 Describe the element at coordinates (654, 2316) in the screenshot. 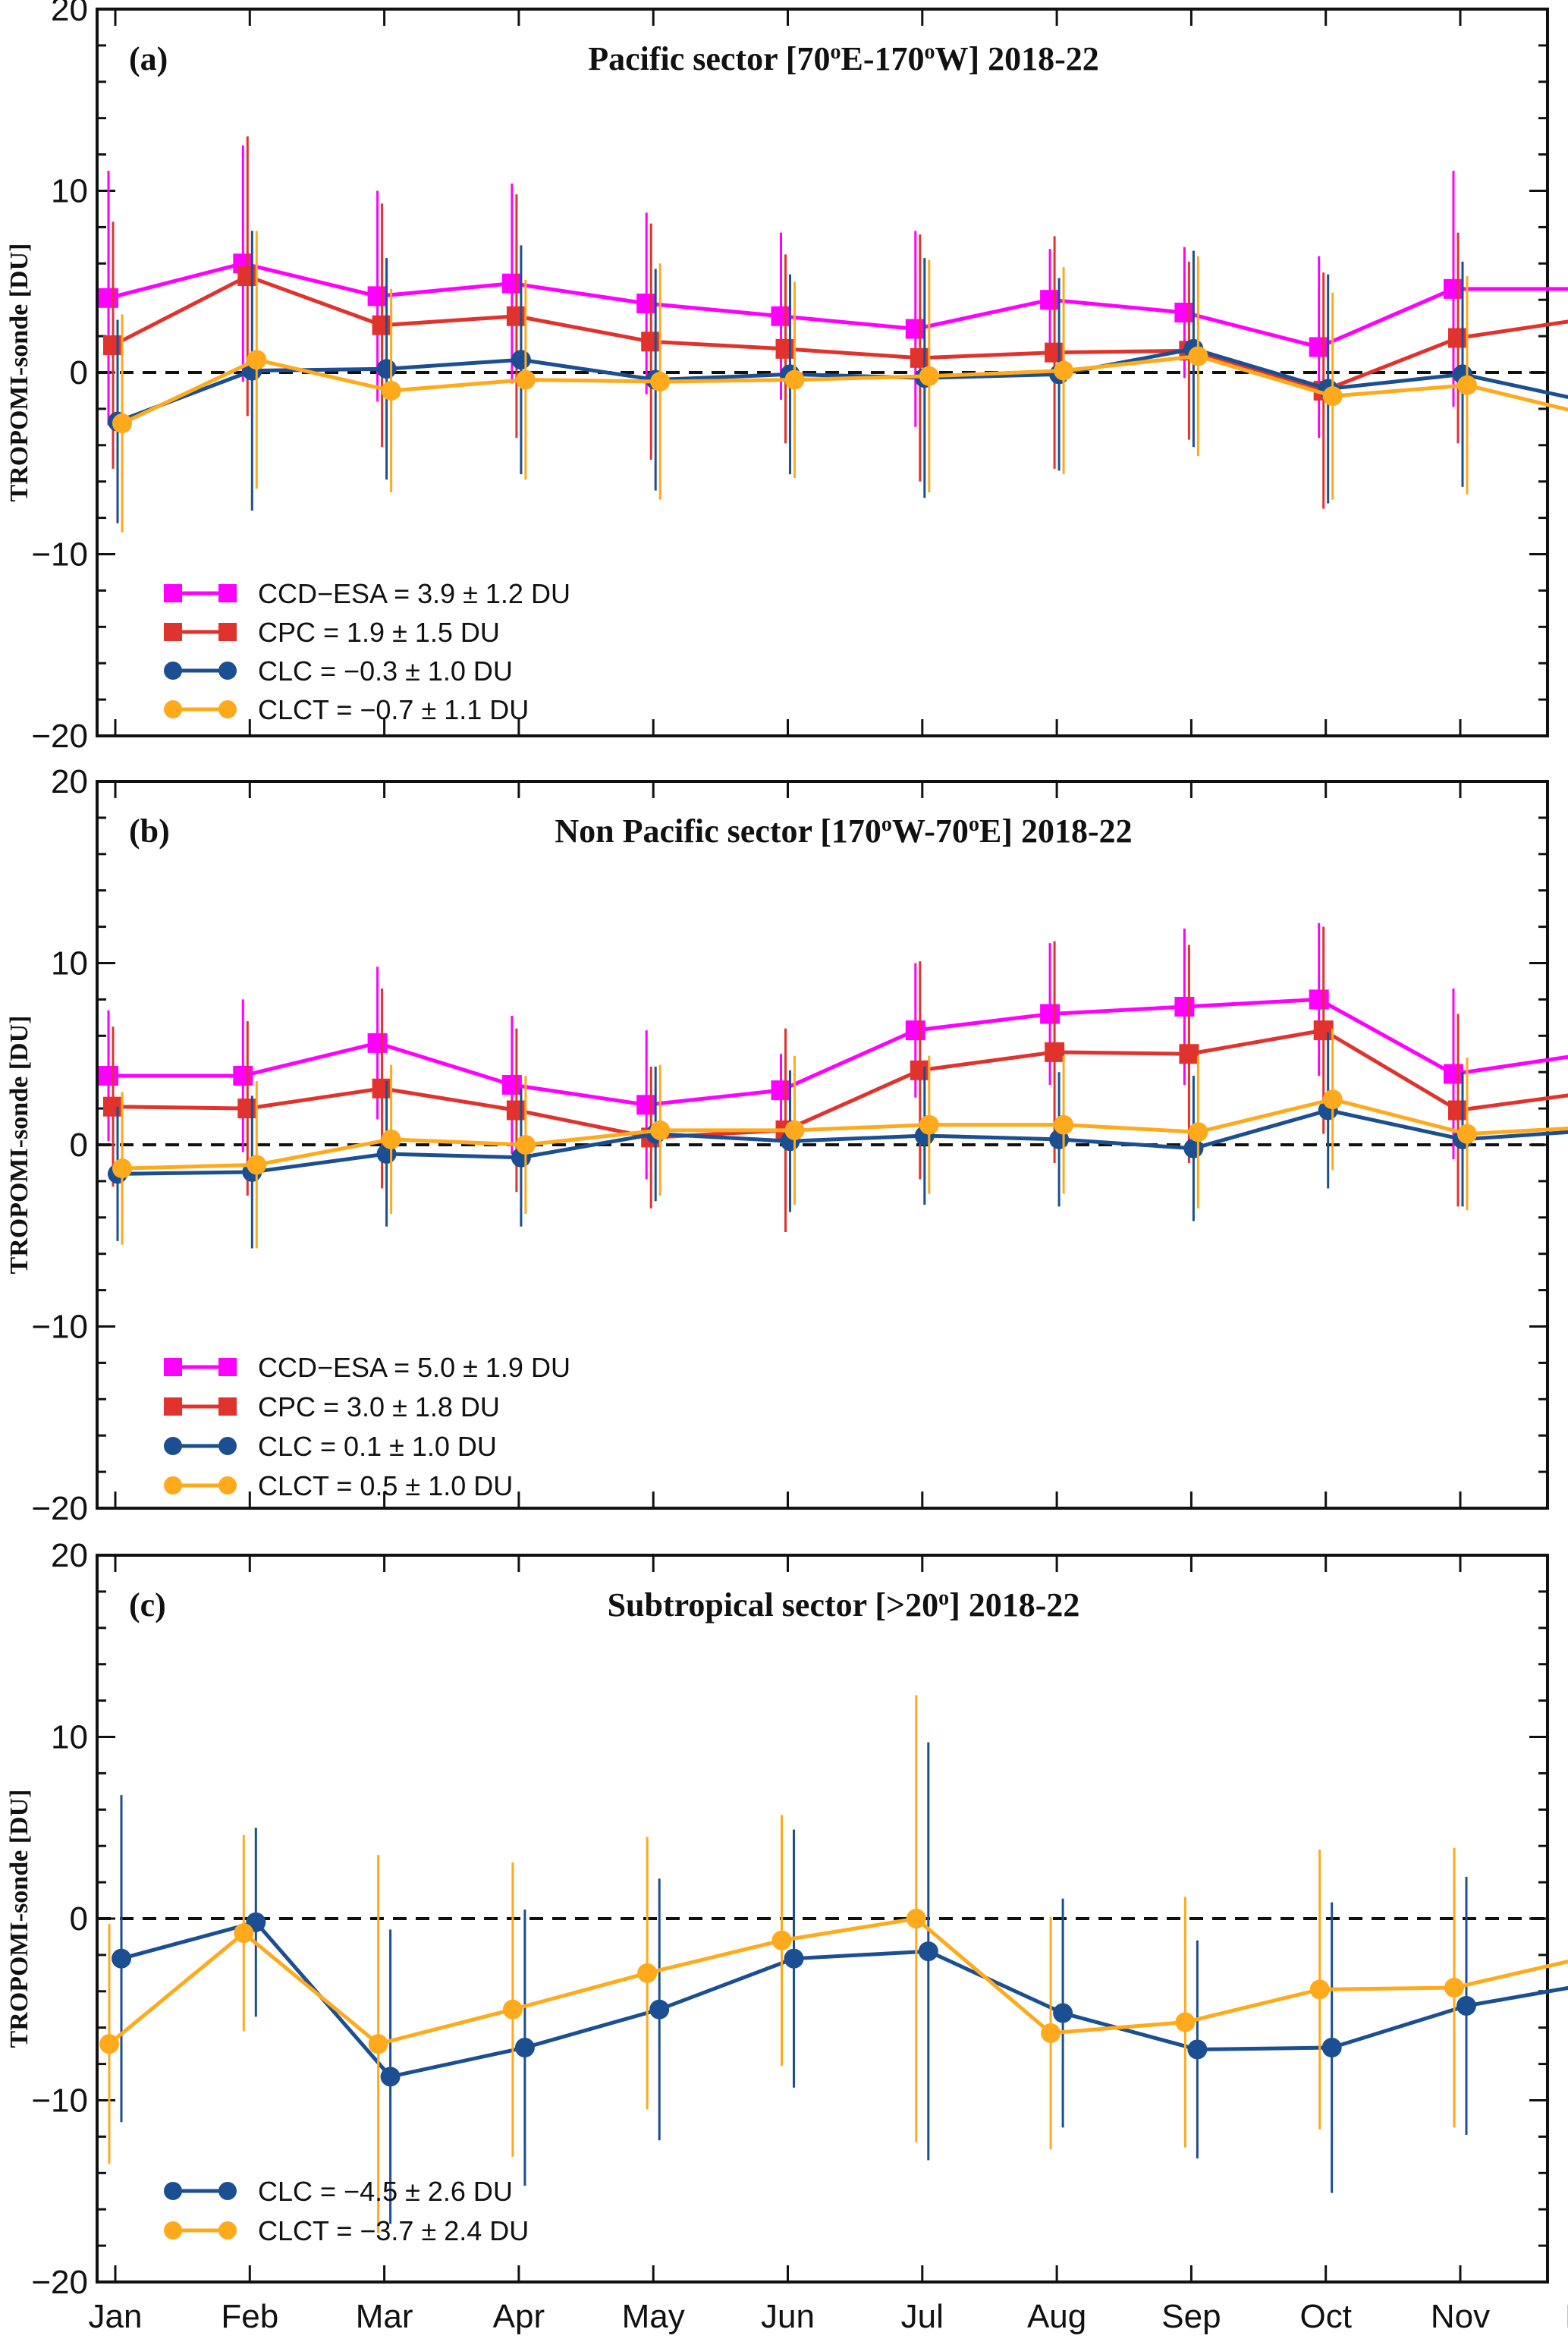

I see `x-tick-label: May` at that location.